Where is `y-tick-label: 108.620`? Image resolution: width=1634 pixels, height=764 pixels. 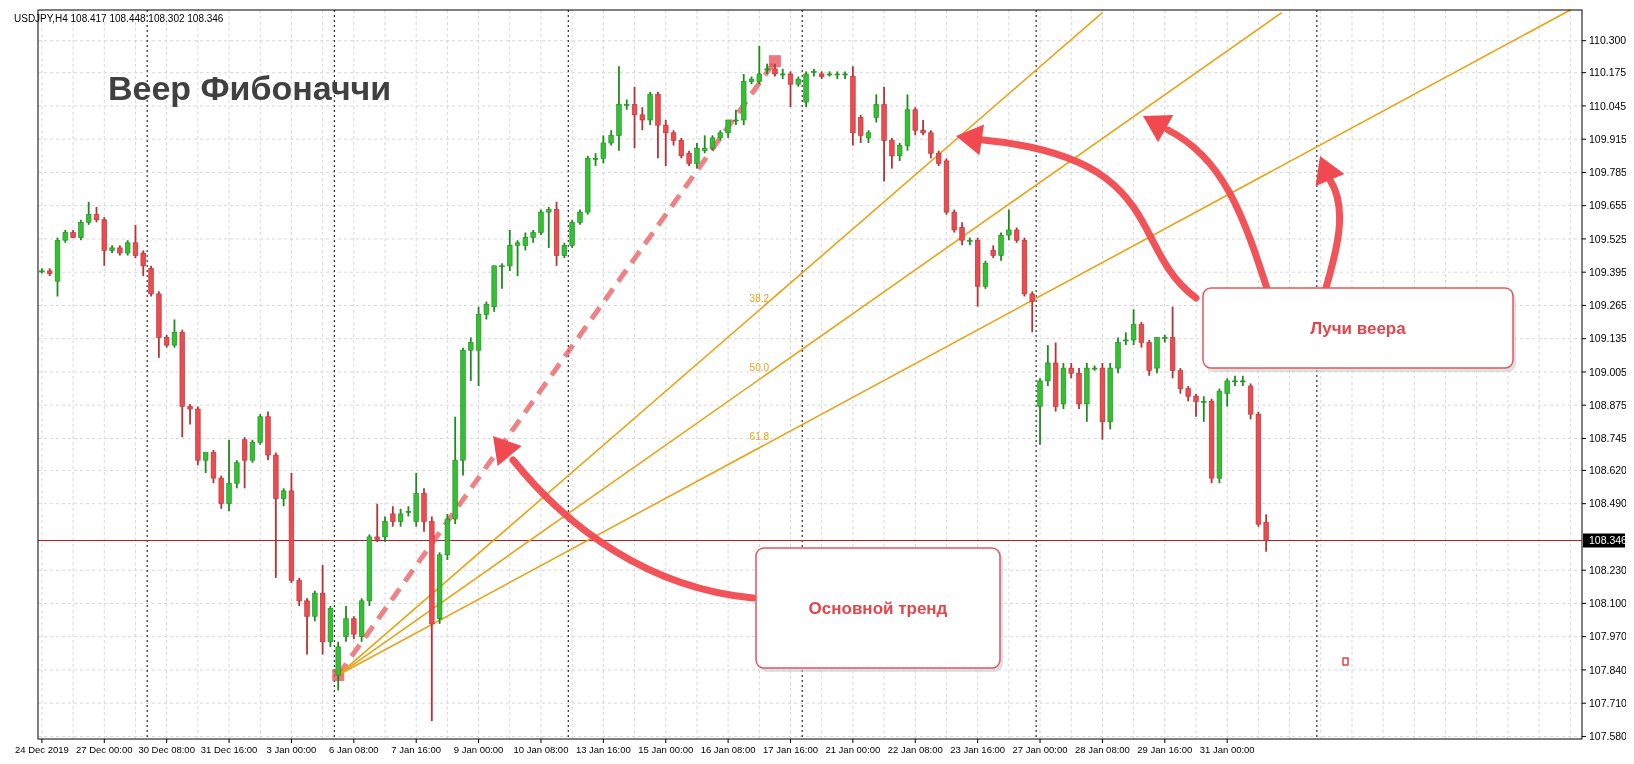
y-tick-label: 108.620 is located at coordinates (1608, 470).